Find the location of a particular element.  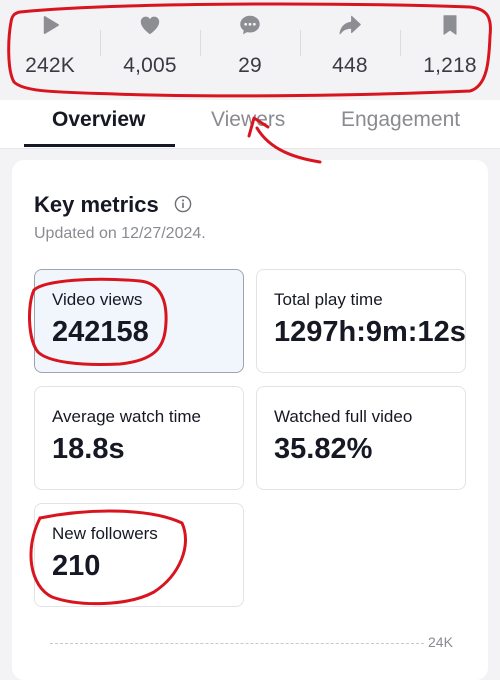

analytics-tabs: Overview Viewers Engagement is located at coordinates (250, 124).